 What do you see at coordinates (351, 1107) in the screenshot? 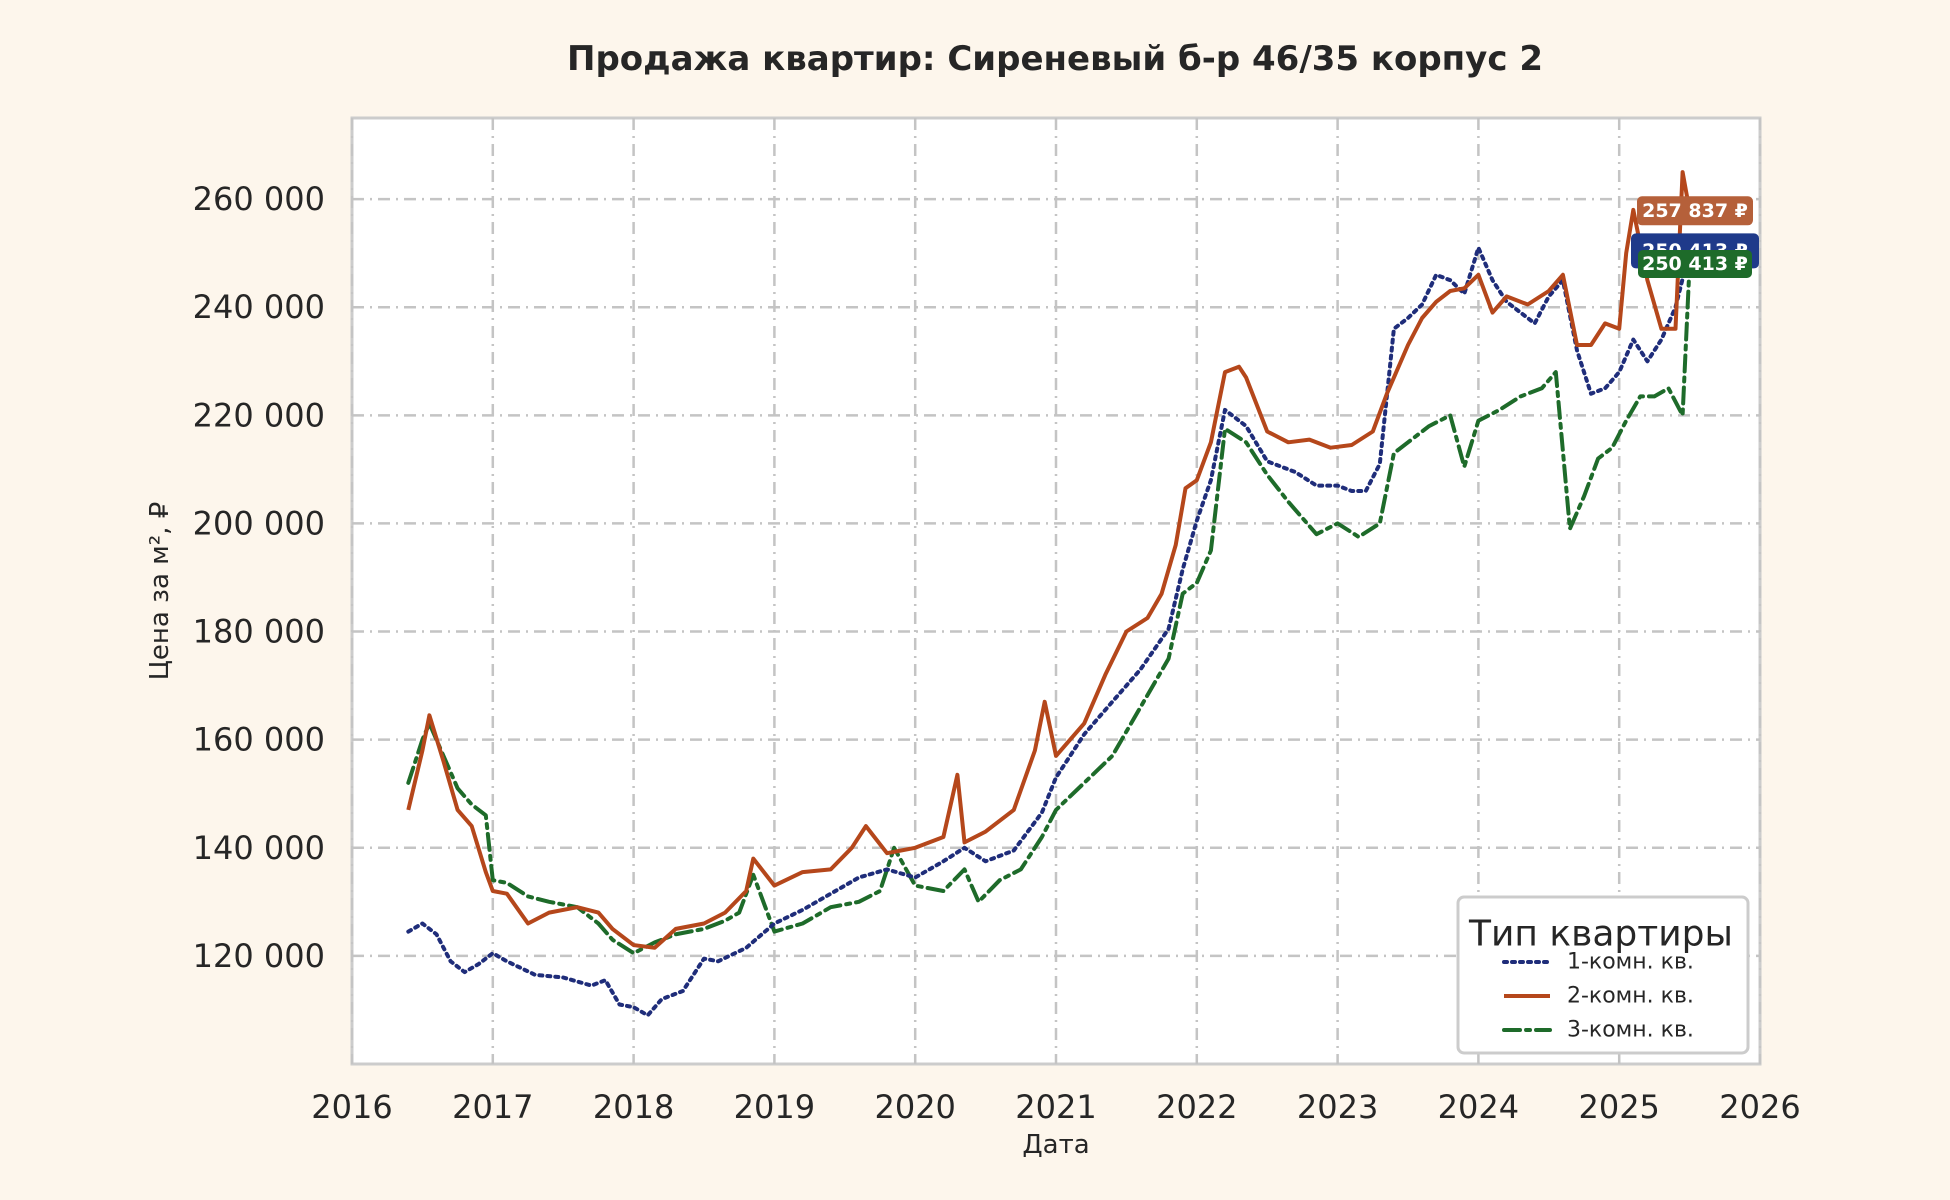
I see `x-tick-label: 2016` at bounding box center [351, 1107].